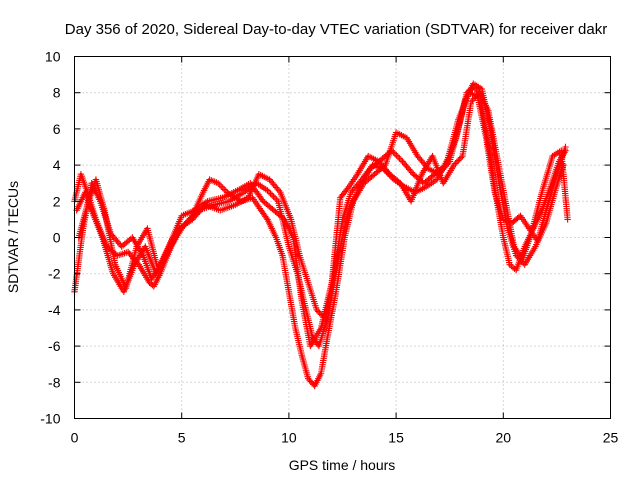  What do you see at coordinates (54, 382) in the screenshot?
I see `y-tick-label: -8` at bounding box center [54, 382].